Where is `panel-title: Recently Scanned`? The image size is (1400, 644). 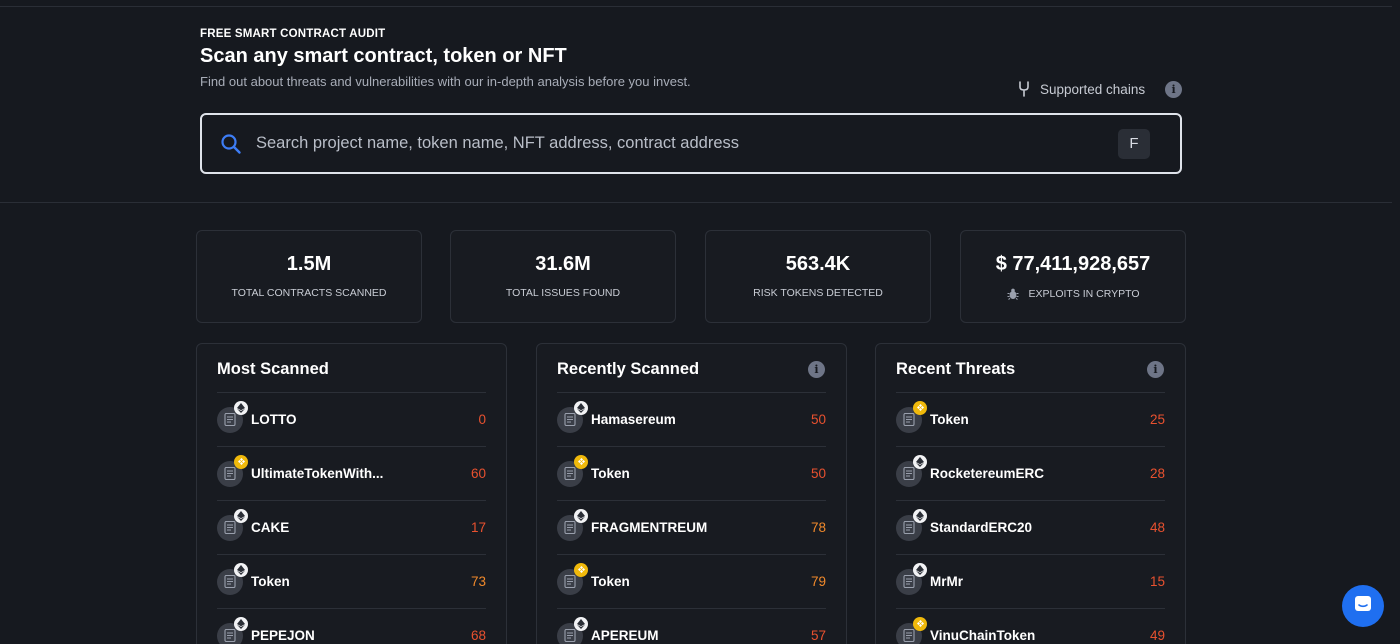 panel-title: Recently Scanned is located at coordinates (628, 368).